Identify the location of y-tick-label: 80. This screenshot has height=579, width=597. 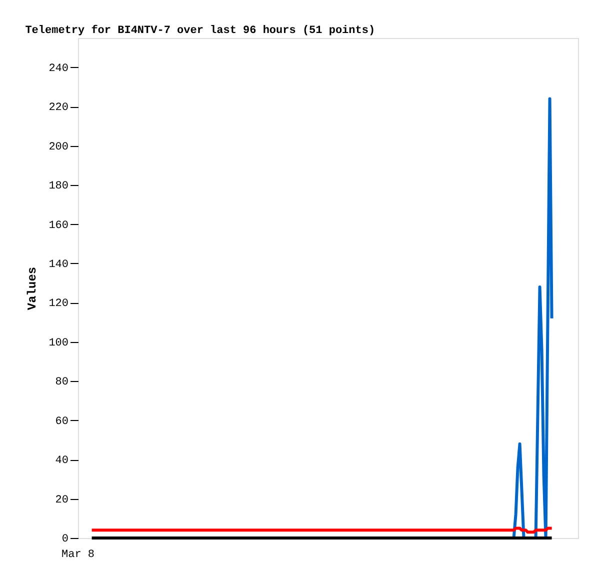
(61, 382).